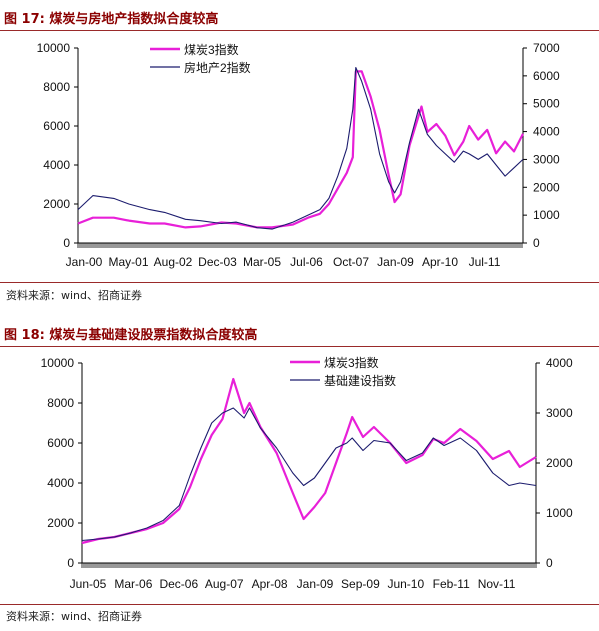  I want to click on figure-title: 图 17: 煤炭与房地产指数拟合度较高, so click(111, 19).